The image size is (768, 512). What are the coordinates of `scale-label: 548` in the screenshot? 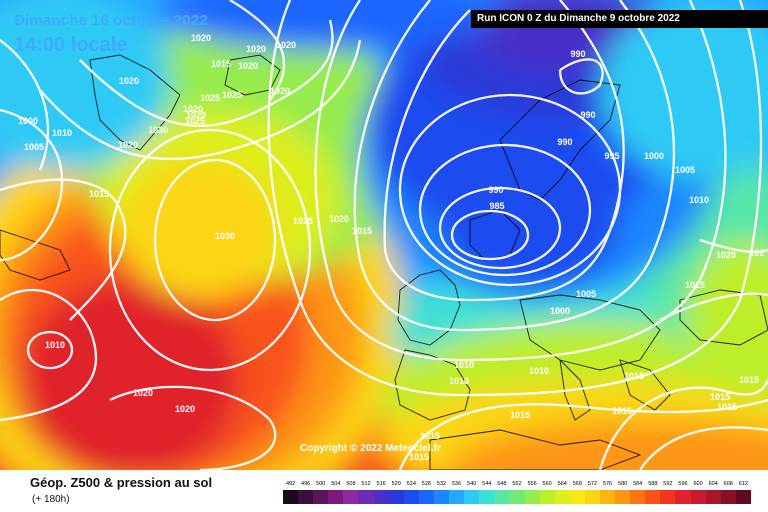 It's located at (502, 484).